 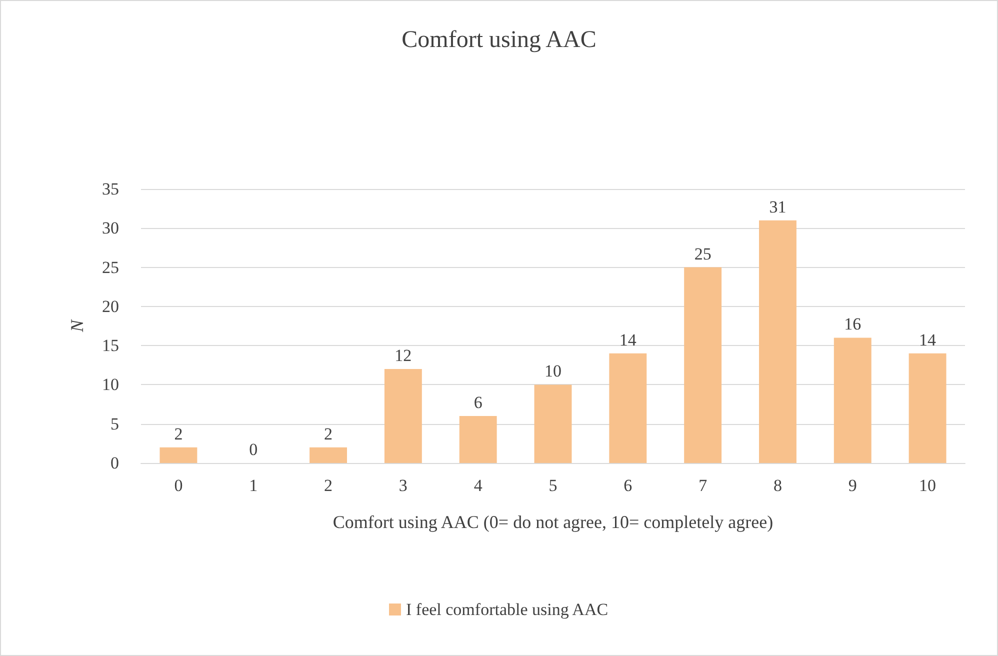 What do you see at coordinates (553, 485) in the screenshot?
I see `x-tick-label: 5` at bounding box center [553, 485].